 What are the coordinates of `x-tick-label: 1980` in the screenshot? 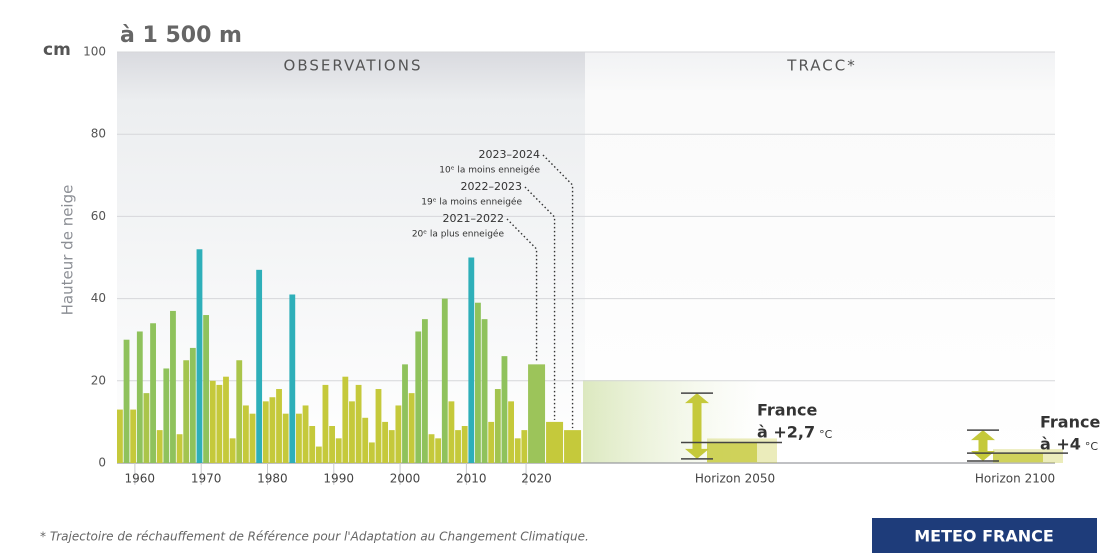 It's located at (272, 479).